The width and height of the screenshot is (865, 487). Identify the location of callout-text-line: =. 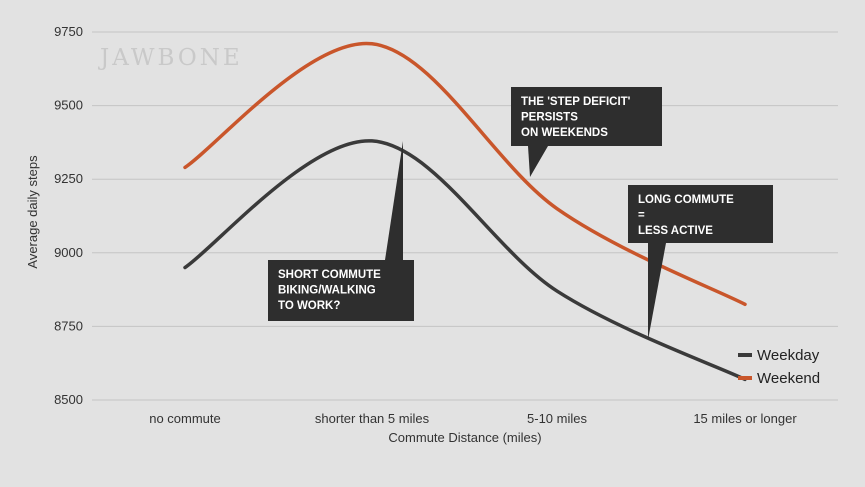
(641, 216).